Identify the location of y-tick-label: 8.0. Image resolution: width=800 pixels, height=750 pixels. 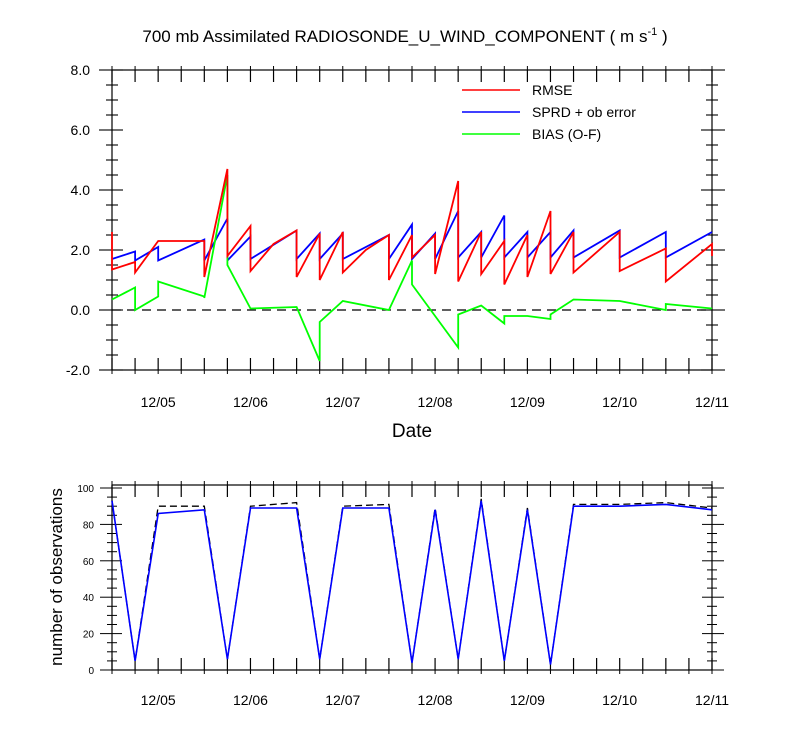
(81, 70).